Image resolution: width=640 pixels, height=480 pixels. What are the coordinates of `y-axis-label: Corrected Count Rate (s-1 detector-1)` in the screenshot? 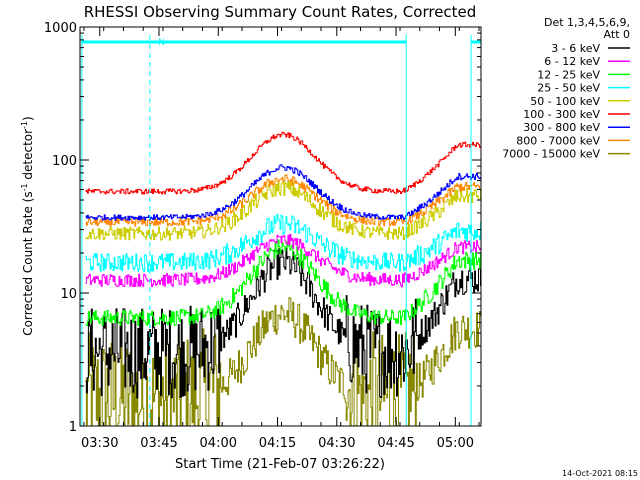 It's located at (27, 225).